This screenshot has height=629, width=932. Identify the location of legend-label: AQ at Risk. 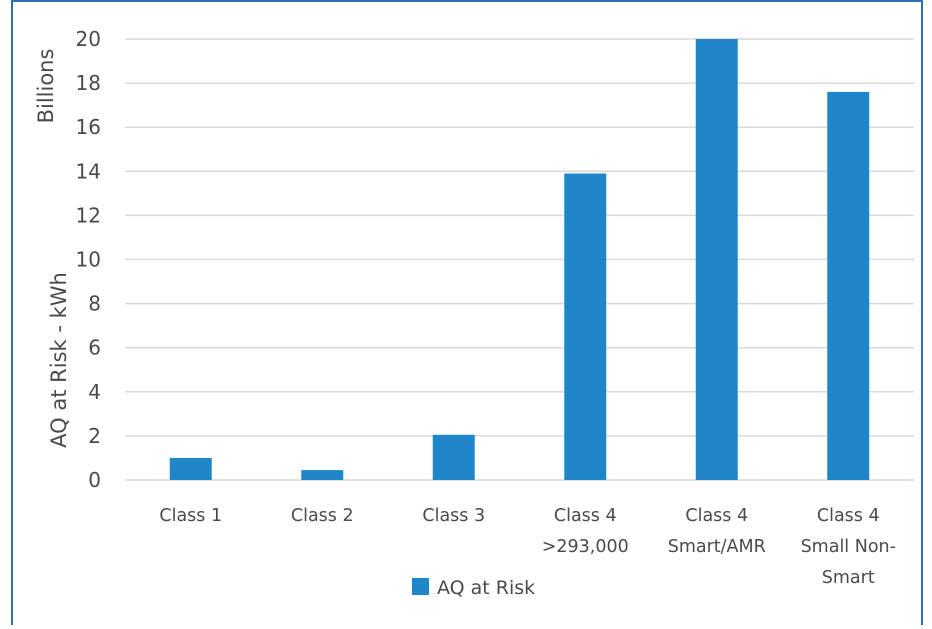
(486, 588).